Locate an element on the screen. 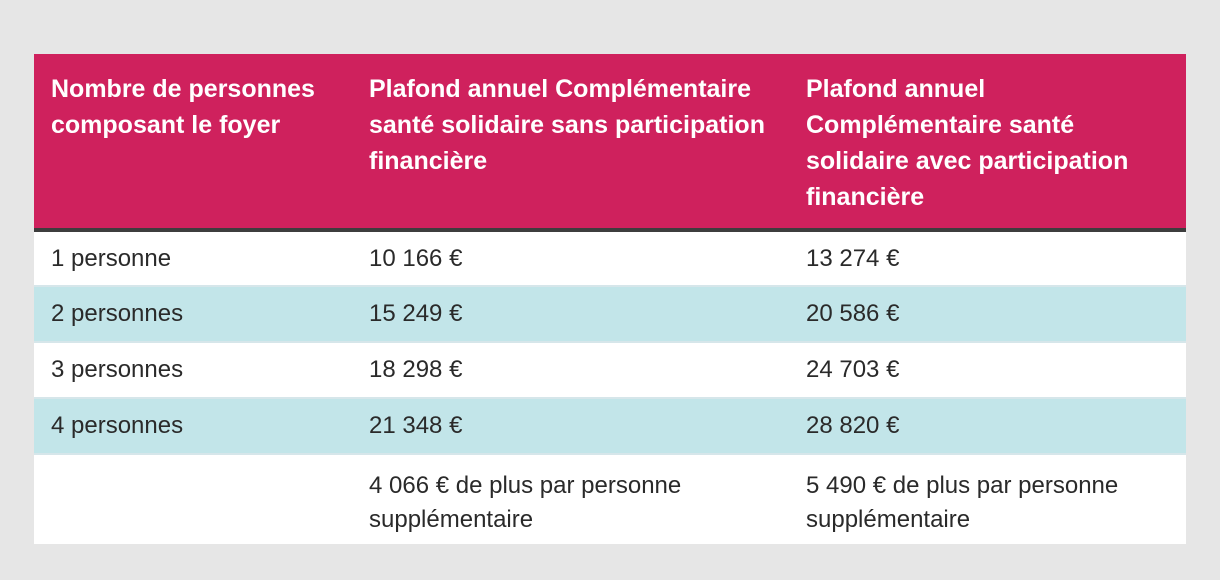  cell-household-size: 1 personne is located at coordinates (111, 258).